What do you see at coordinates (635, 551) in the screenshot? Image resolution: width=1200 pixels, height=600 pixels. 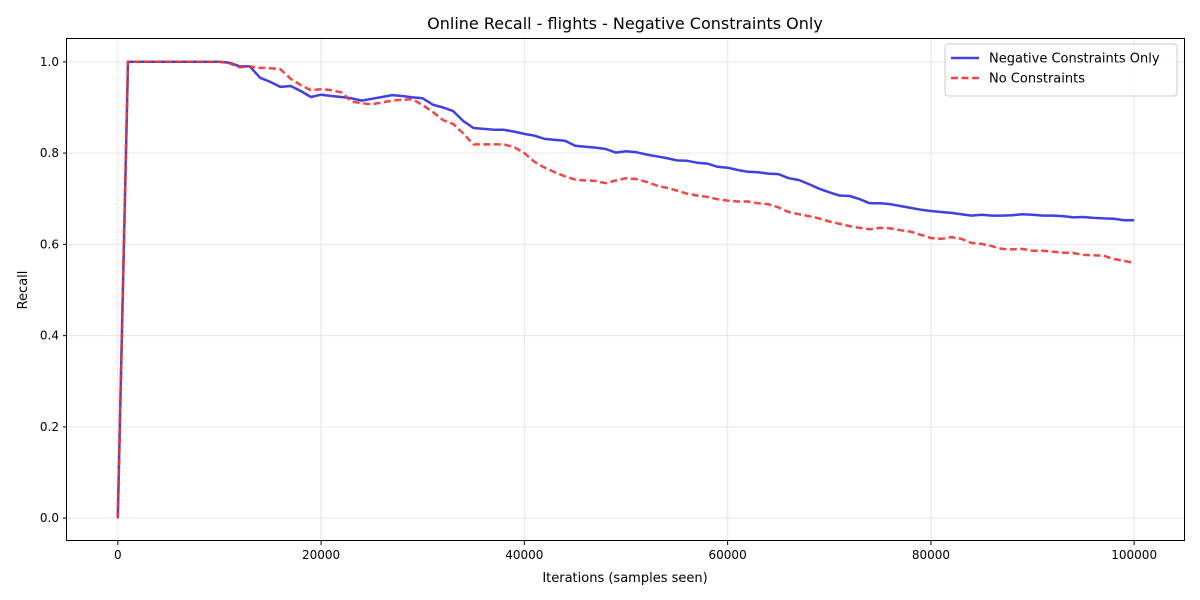 I see `x-axis: 0 20000 40000 60000 80000 100000` at bounding box center [635, 551].